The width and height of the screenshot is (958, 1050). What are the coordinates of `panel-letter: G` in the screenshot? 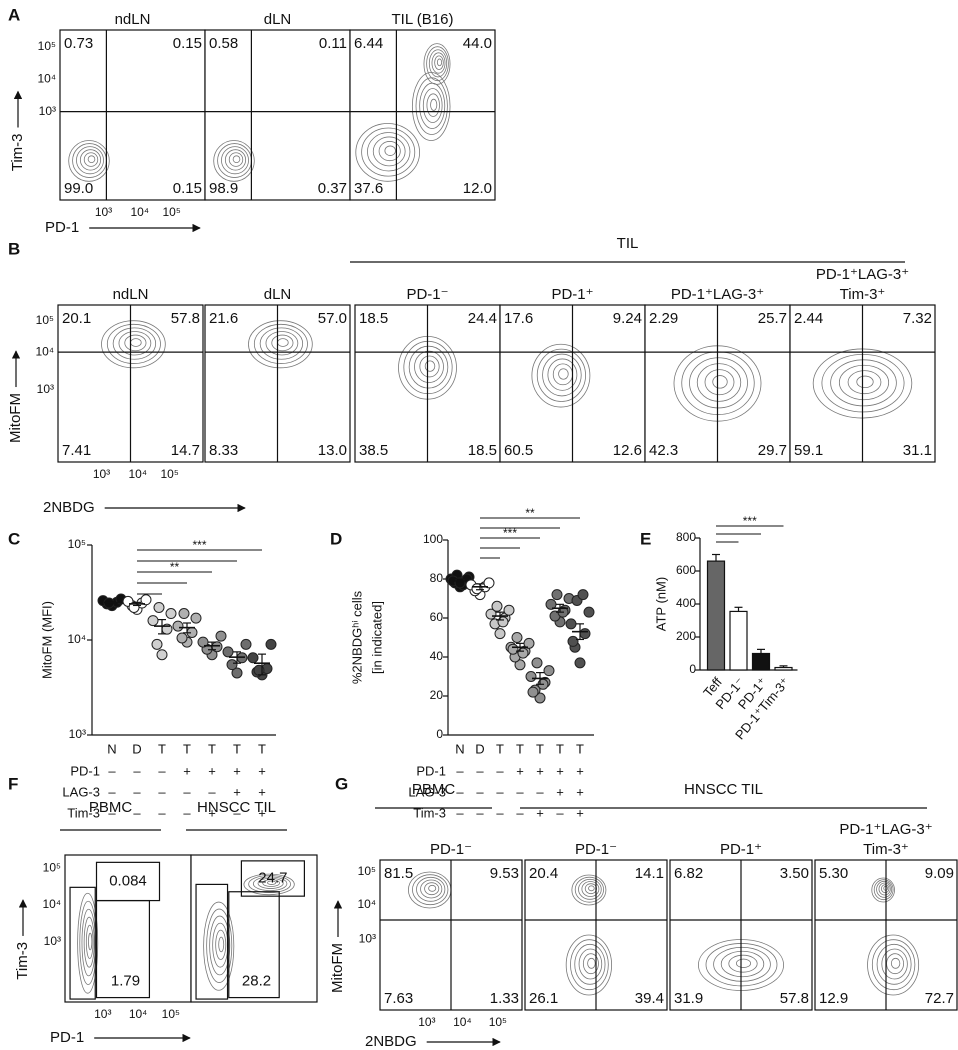 It's located at (341, 783).